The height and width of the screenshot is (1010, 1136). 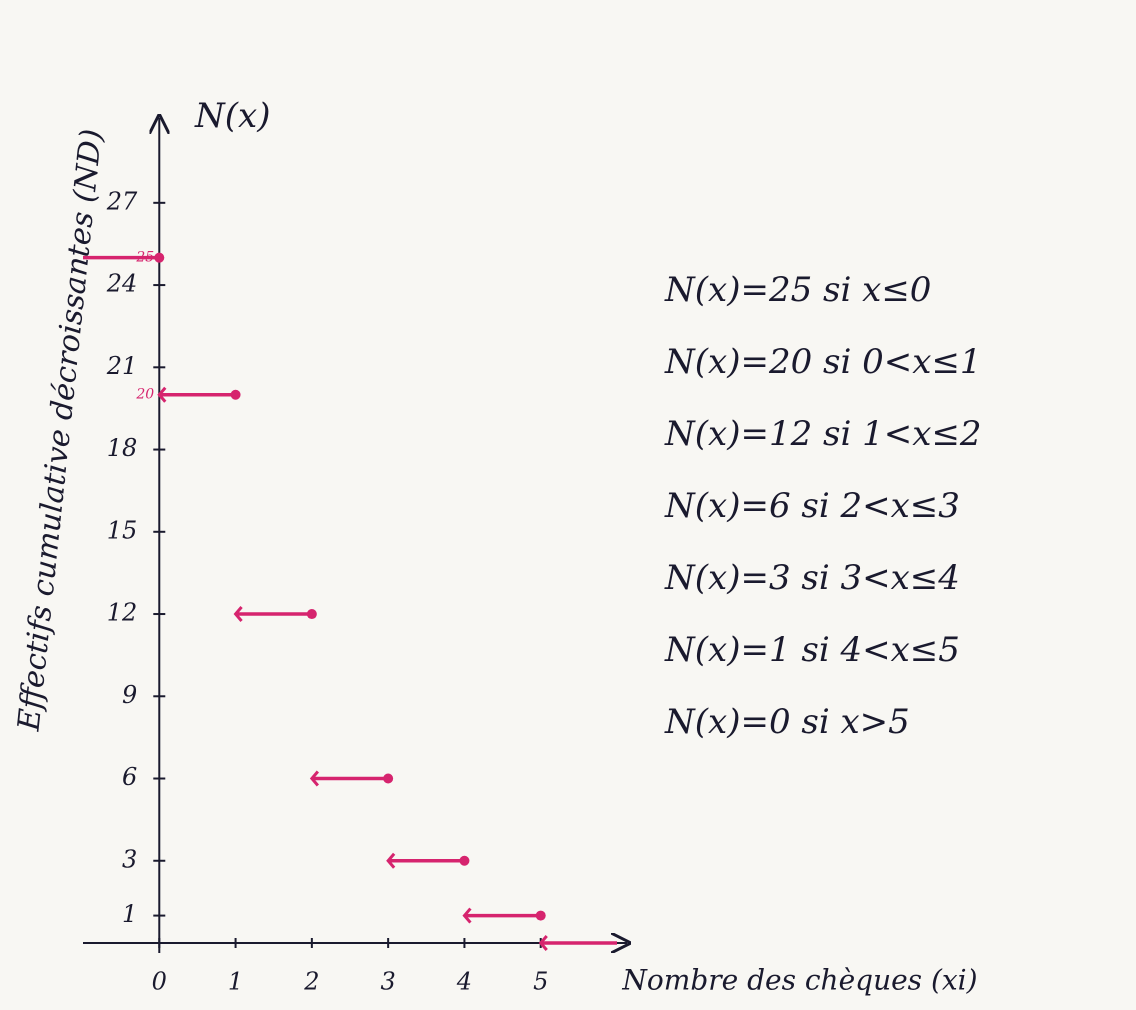 What do you see at coordinates (129, 777) in the screenshot?
I see `y-tick-label: 6` at bounding box center [129, 777].